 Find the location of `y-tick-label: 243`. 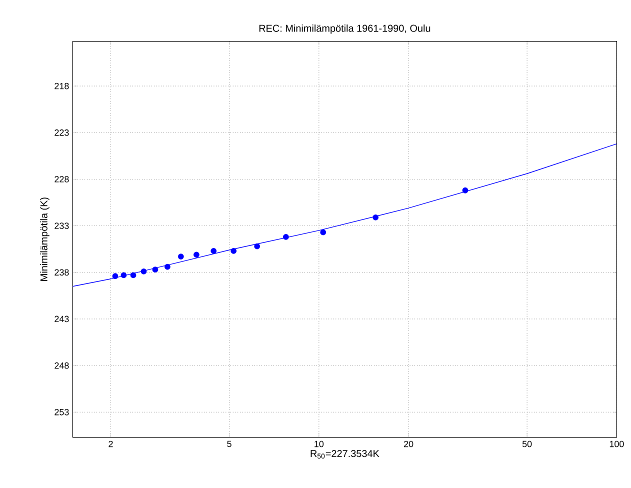

y-tick-label: 243 is located at coordinates (61, 319).